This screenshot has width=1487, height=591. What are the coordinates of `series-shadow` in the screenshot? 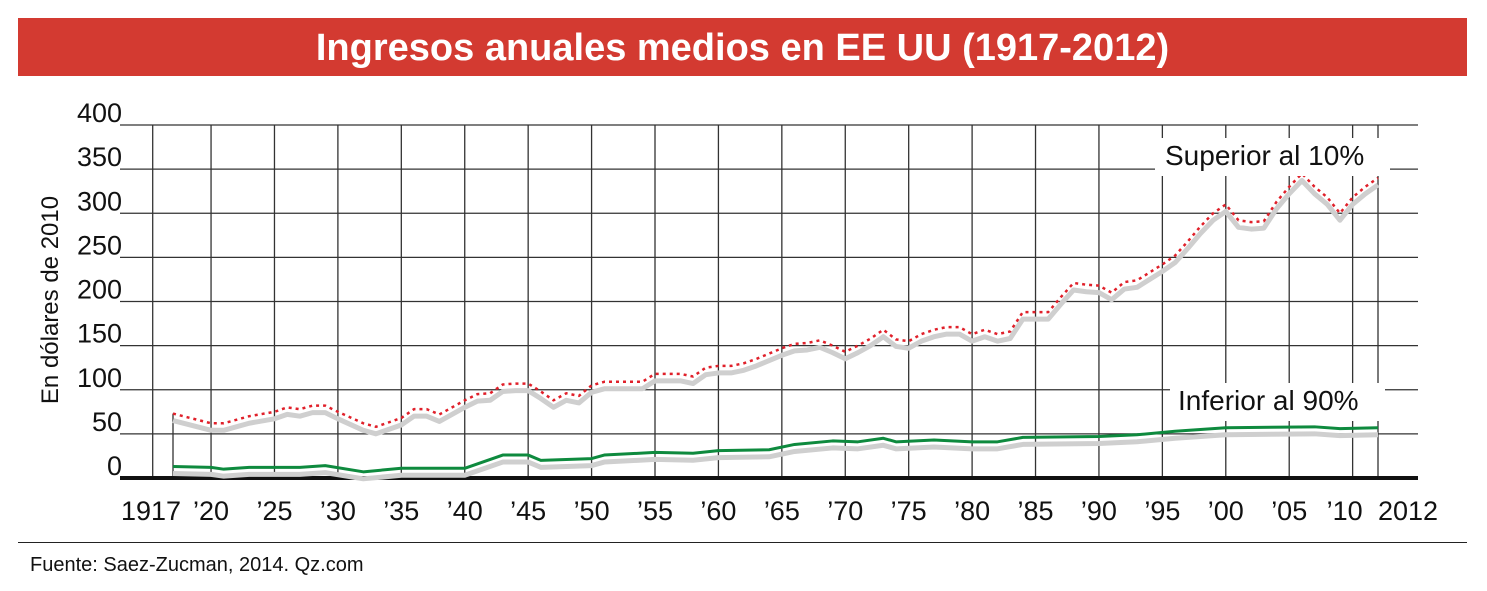 It's located at (775, 456).